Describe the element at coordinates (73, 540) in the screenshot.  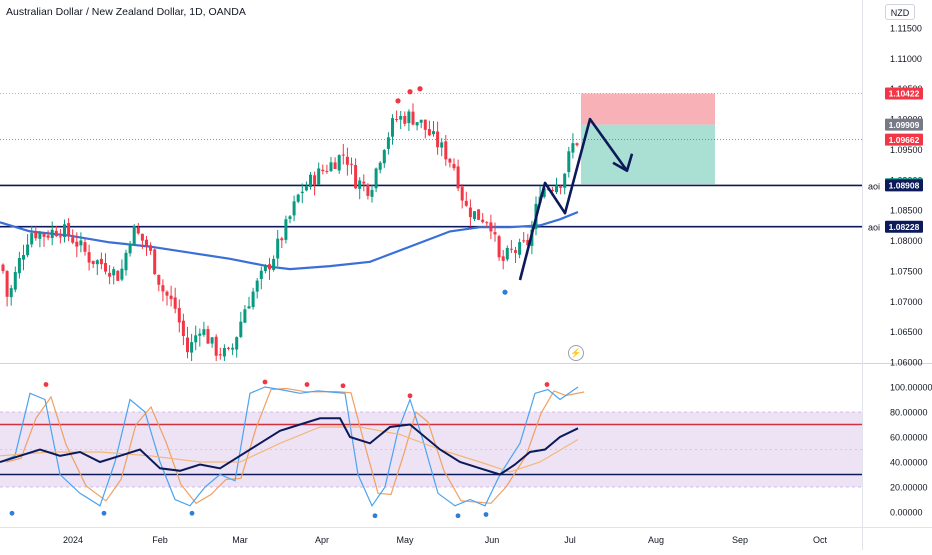
I see `time-axis-label: 2024` at that location.